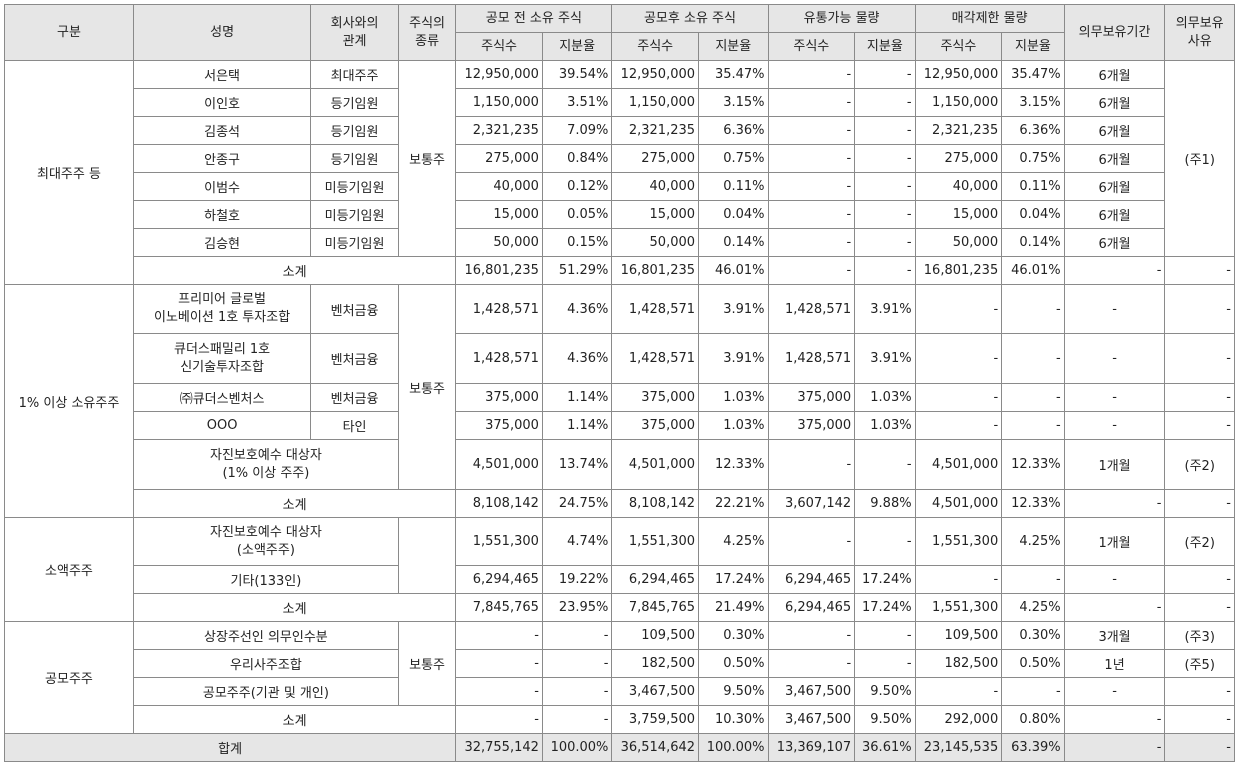 This screenshot has width=1240, height=780. What do you see at coordinates (1033, 214) in the screenshot?
I see `restricted-ratio: 0.04%` at bounding box center [1033, 214].